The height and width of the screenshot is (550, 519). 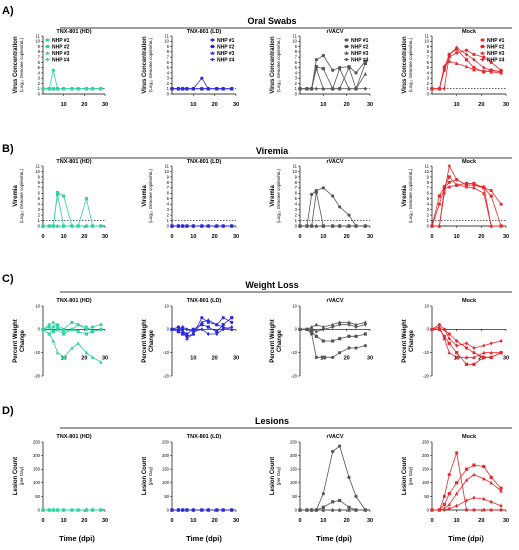 What do you see at coordinates (145, 341) in the screenshot?
I see `y-axis-label: Percent Weight` at bounding box center [145, 341].